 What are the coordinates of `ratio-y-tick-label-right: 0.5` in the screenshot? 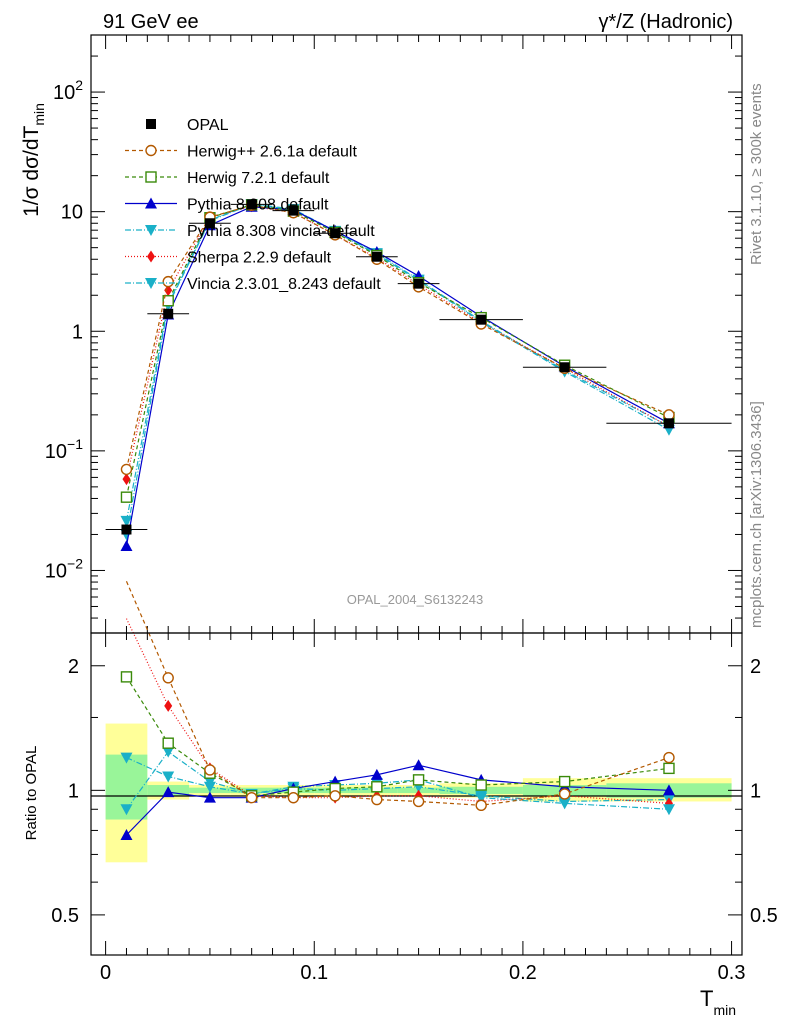 It's located at (764, 916).